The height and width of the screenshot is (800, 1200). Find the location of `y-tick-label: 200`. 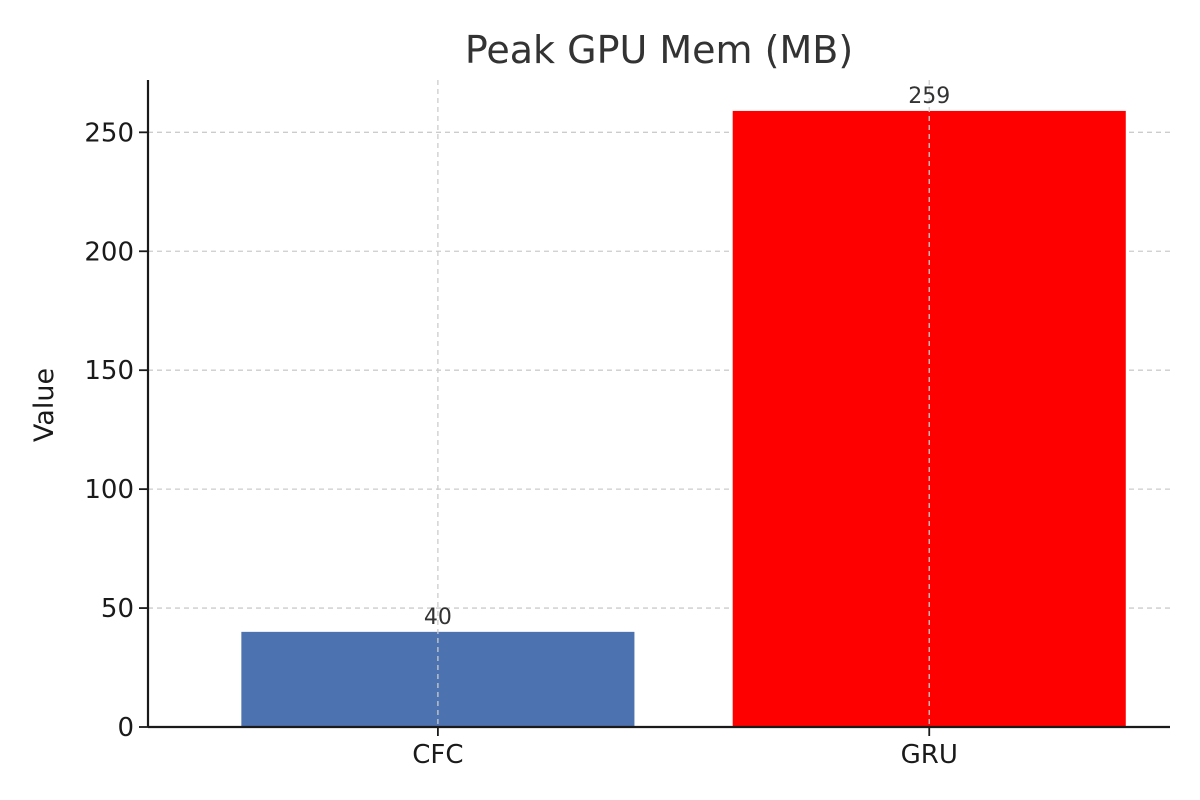

y-tick-label: 200 is located at coordinates (109, 252).